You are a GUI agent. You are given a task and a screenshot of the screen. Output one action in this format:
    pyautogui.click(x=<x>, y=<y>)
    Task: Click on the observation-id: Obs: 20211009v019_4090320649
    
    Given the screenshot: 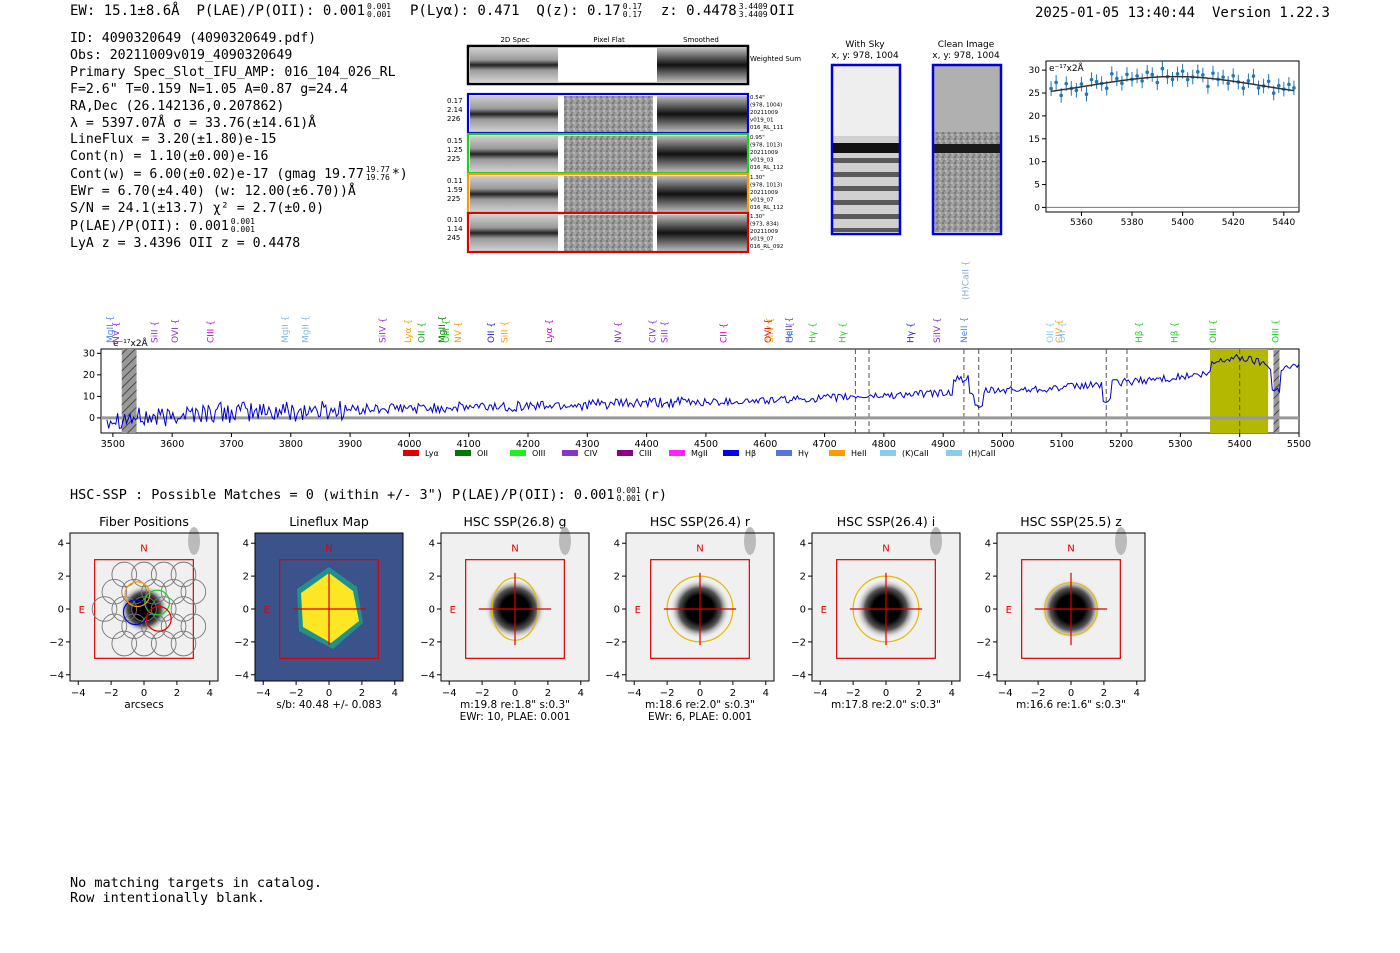 What is the action you would take?
    pyautogui.click(x=181, y=55)
    